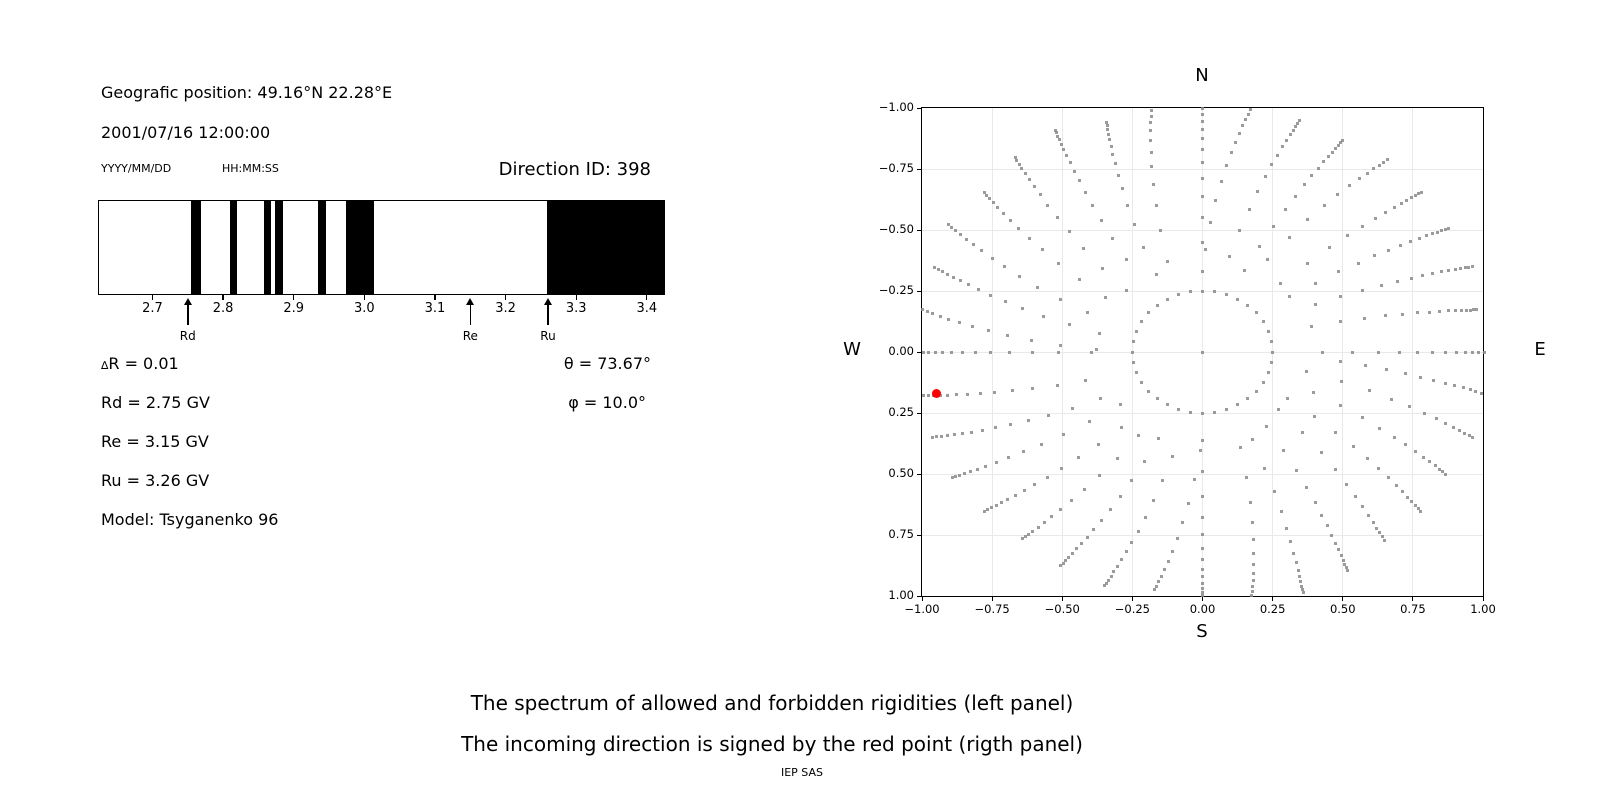 This screenshot has height=800, width=1600. What do you see at coordinates (136, 168) in the screenshot?
I see `date-format-label: YYYY/MM/DD` at bounding box center [136, 168].